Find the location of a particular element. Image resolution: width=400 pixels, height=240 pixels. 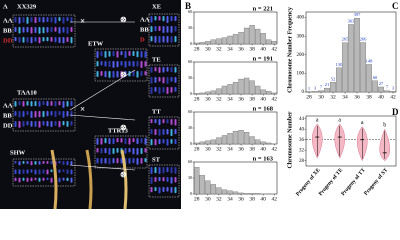

label: TTR13 is located at coordinates (118, 130).